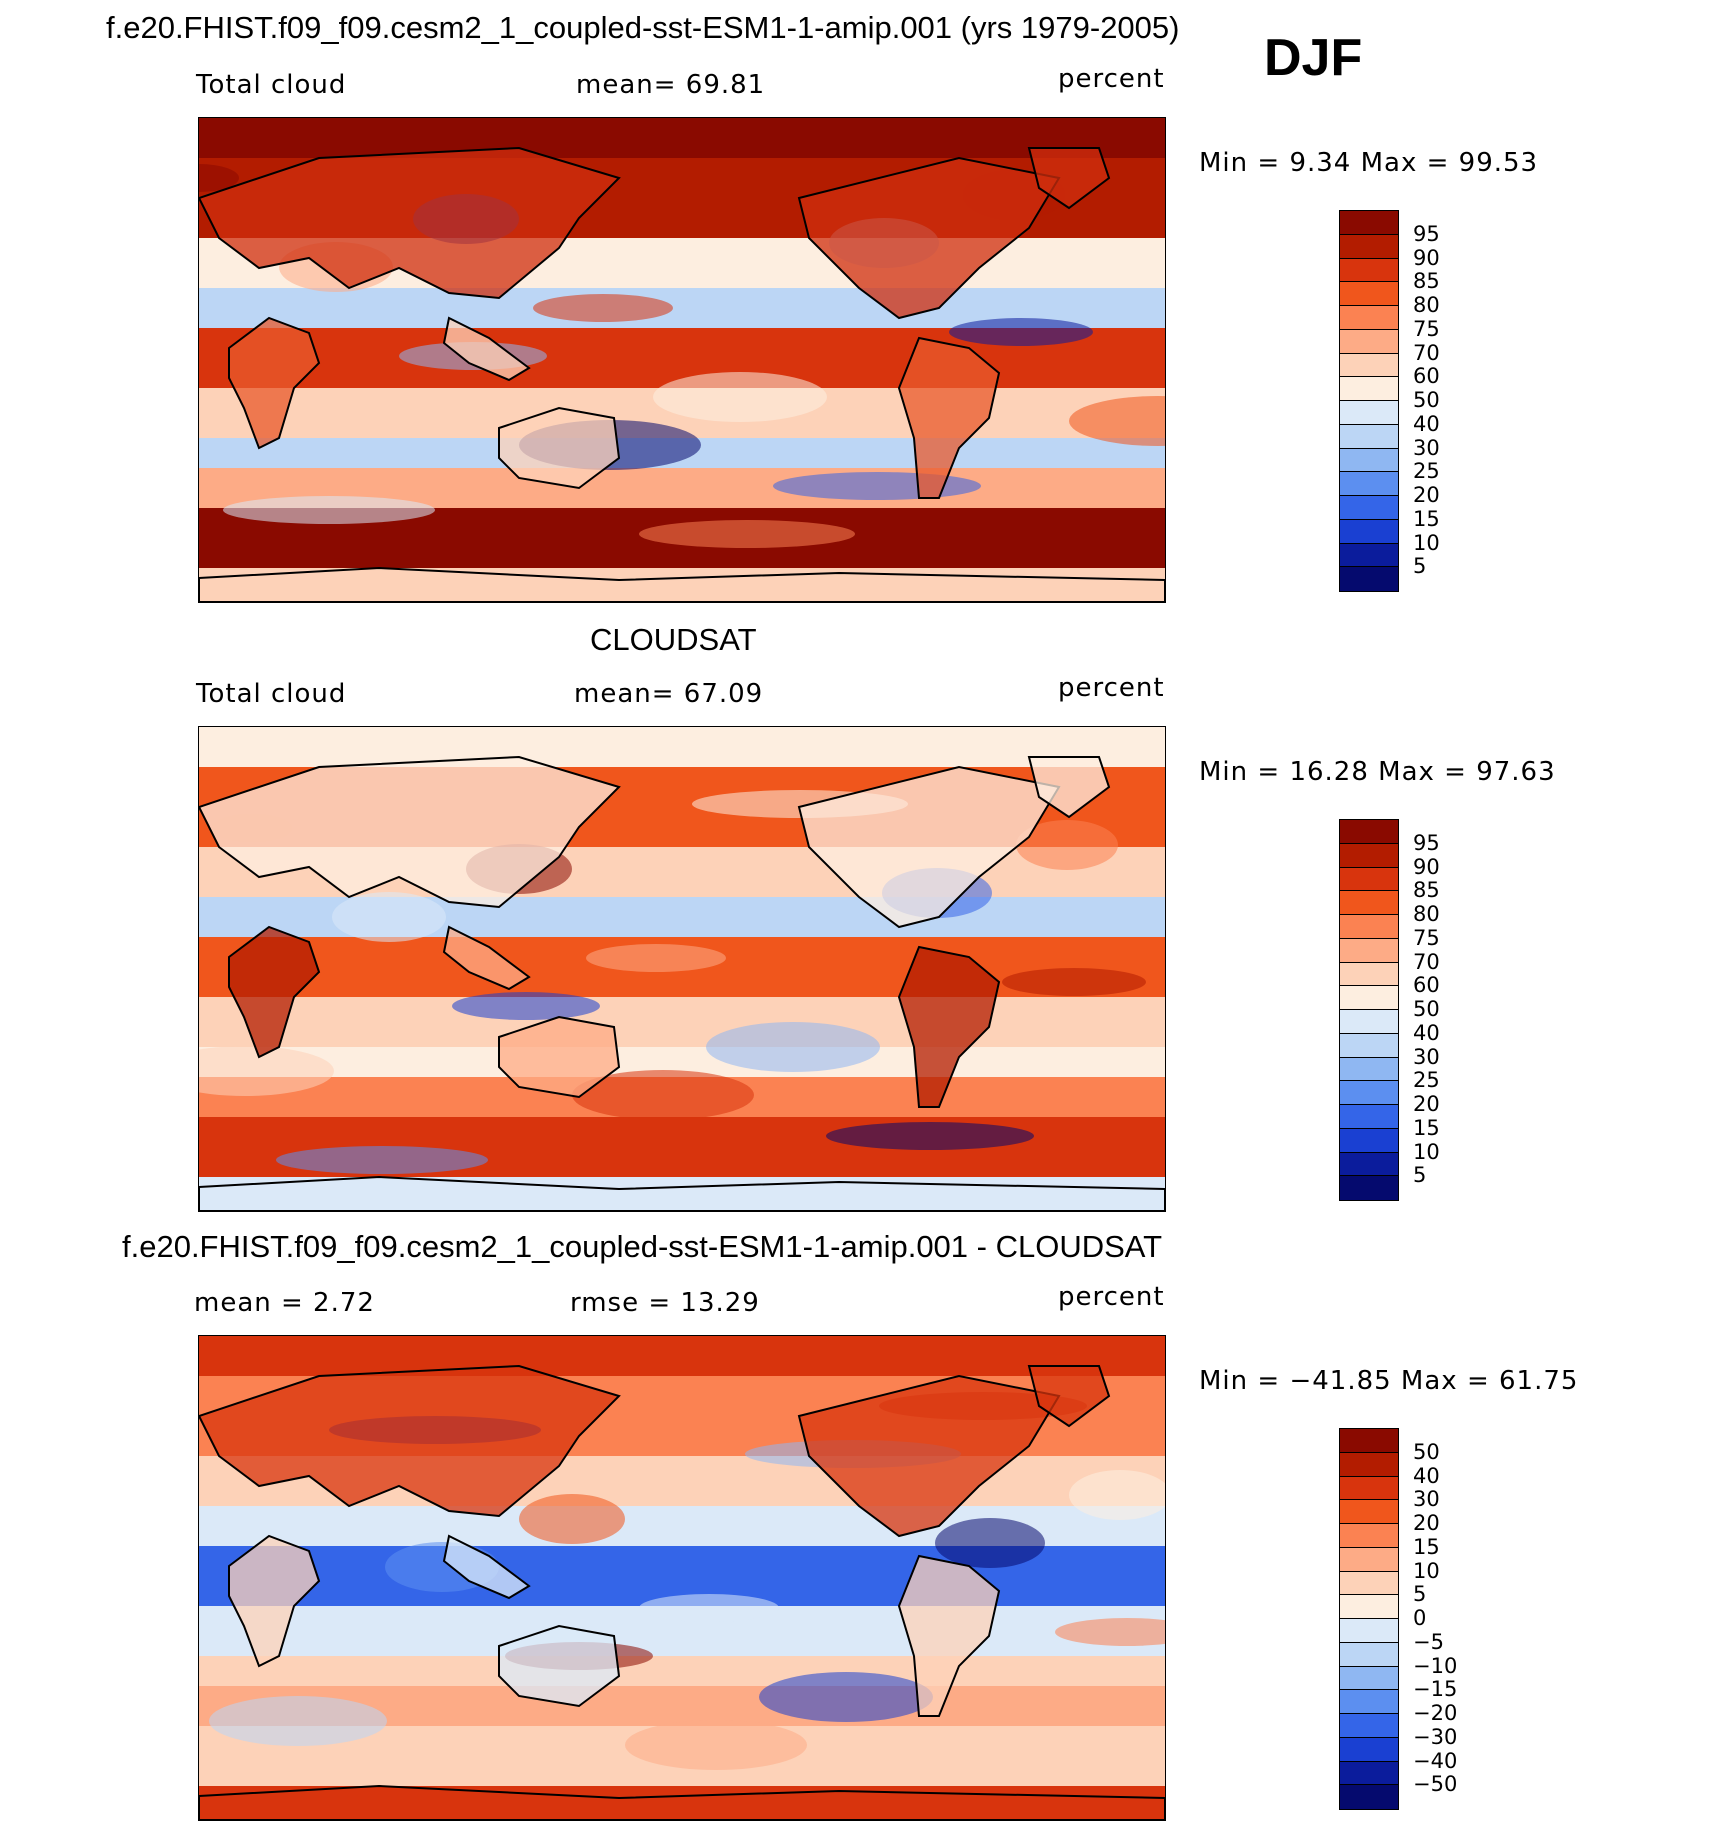 The image size is (1710, 1840). Describe the element at coordinates (682, 138) in the screenshot. I see `panel-1-band-arctic` at that location.